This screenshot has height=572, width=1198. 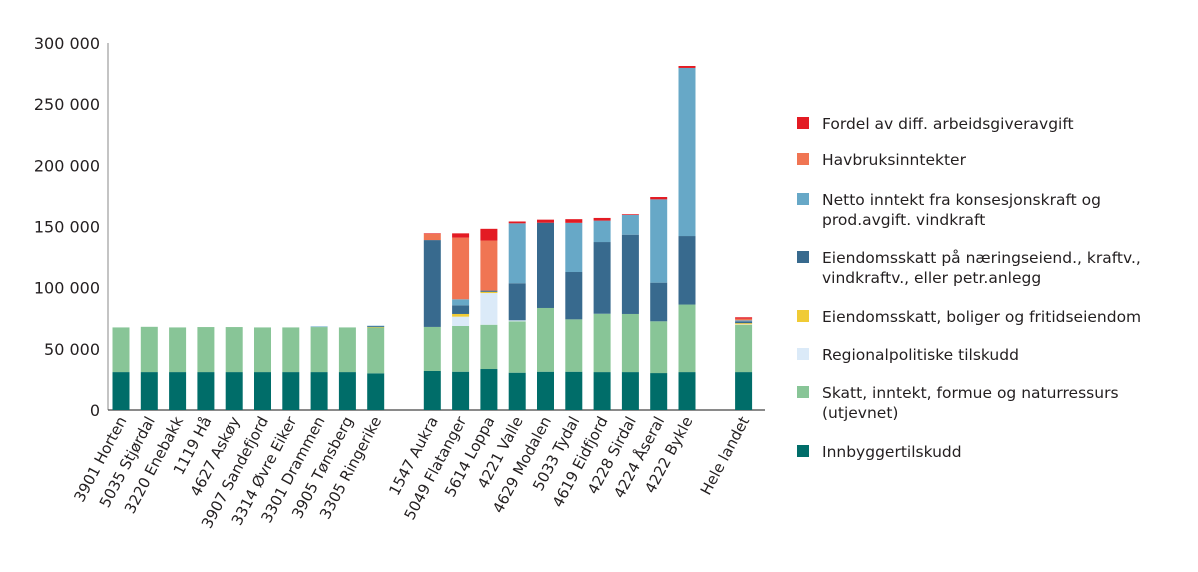 I want to click on legend-label: vindkraftv., eller petr.anlegg, so click(x=931, y=278).